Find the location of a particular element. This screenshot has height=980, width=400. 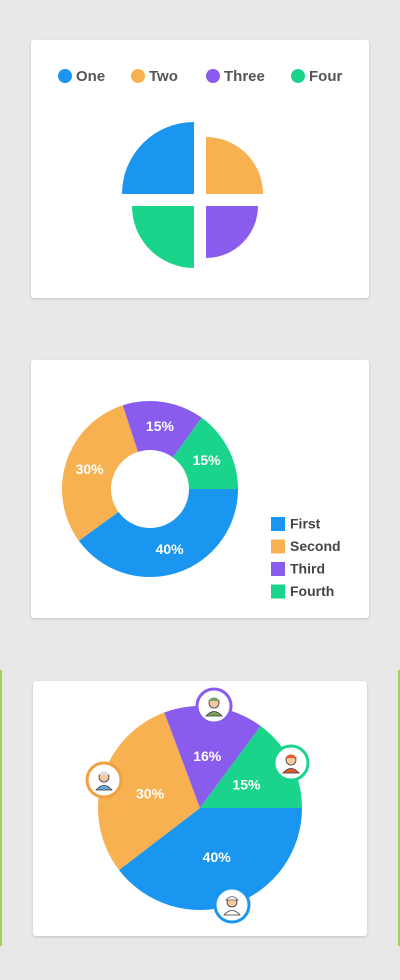

legend-label: First is located at coordinates (305, 524).